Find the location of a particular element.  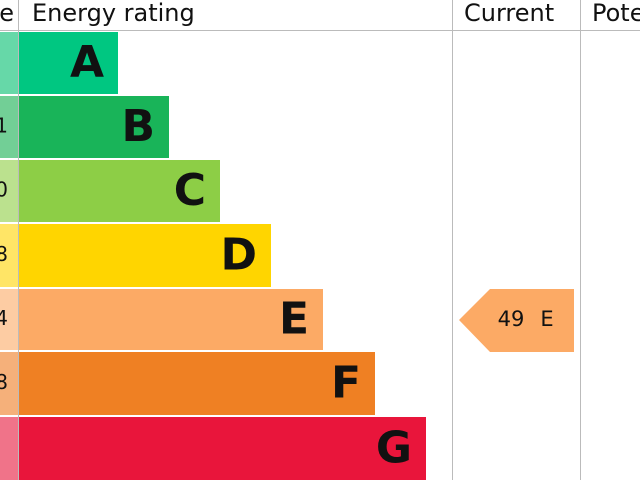

rating-letter: A is located at coordinates (87, 62).